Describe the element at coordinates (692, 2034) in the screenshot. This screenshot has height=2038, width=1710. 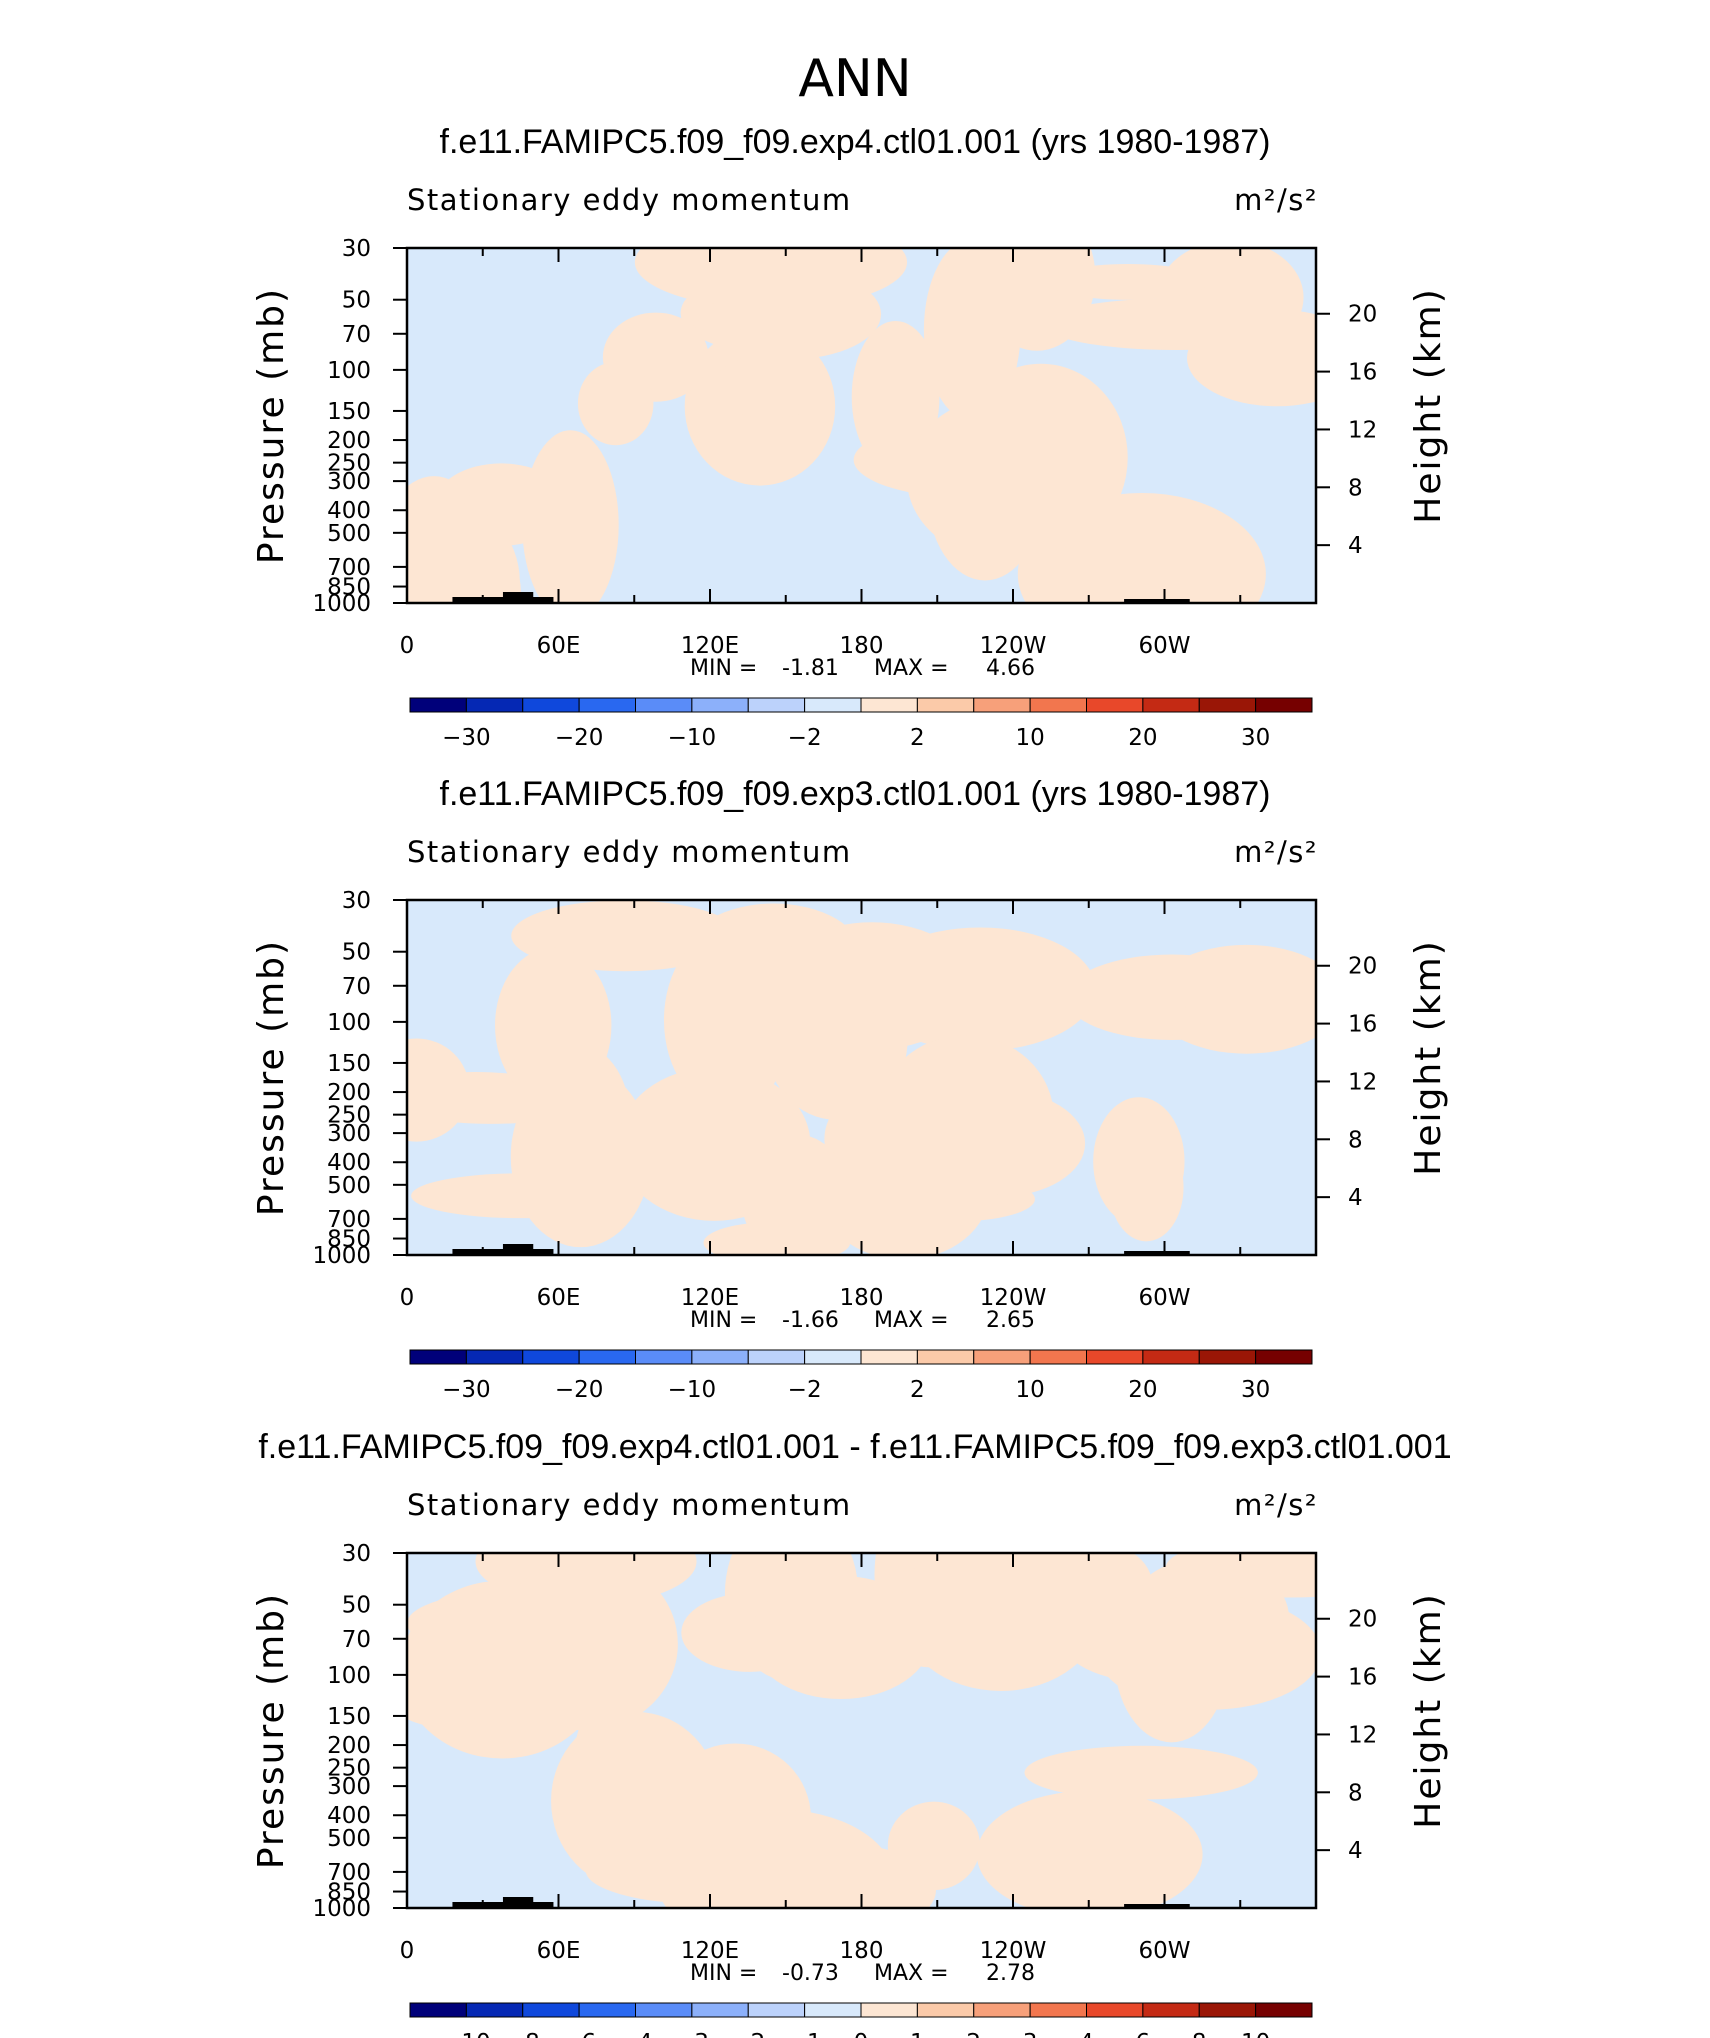
I see `colorbar-label: −3` at that location.